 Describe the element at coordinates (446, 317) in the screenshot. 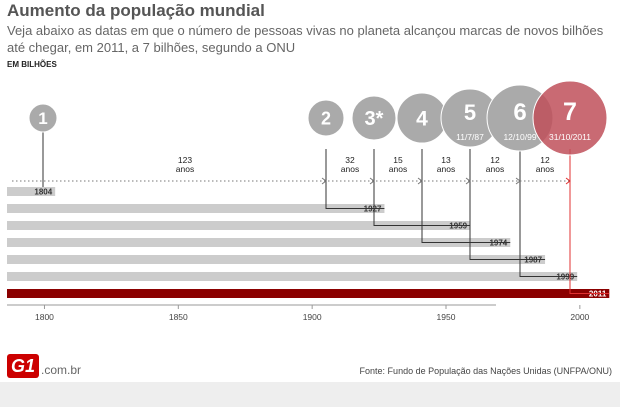

I see `x-tick-label: 1950` at that location.